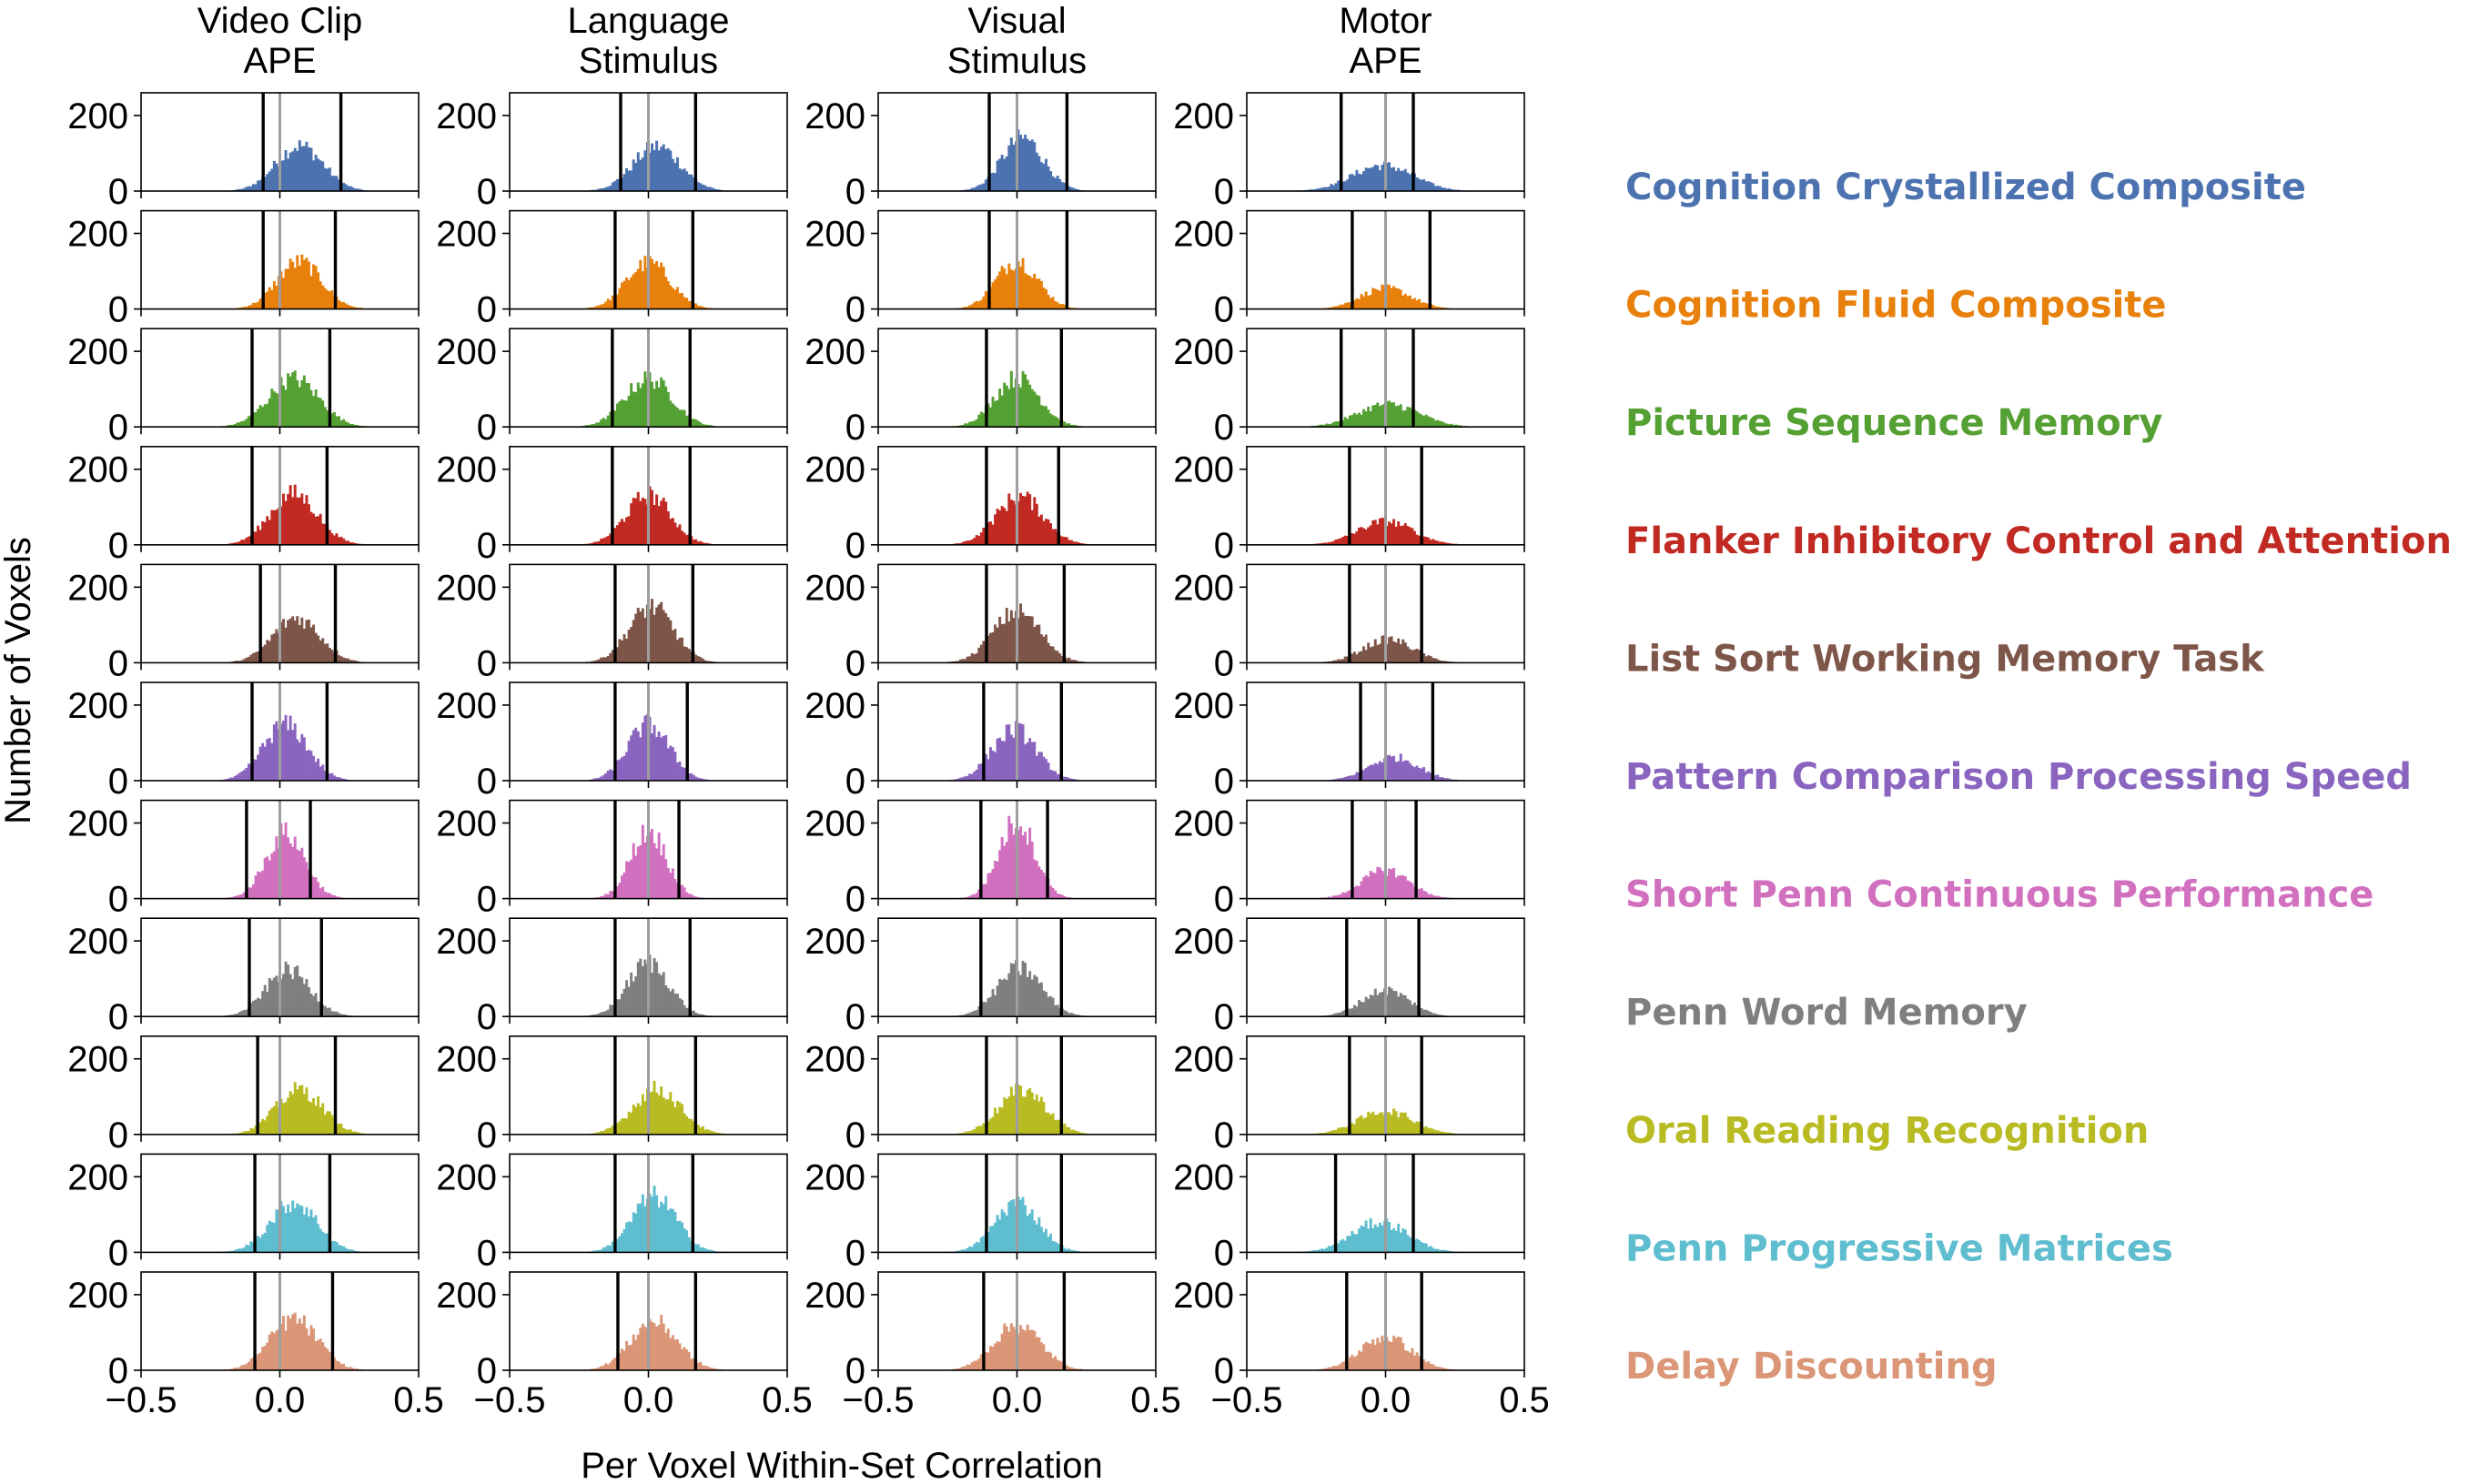  What do you see at coordinates (466, 235) in the screenshot?
I see `y-tick-label: 200` at bounding box center [466, 235].